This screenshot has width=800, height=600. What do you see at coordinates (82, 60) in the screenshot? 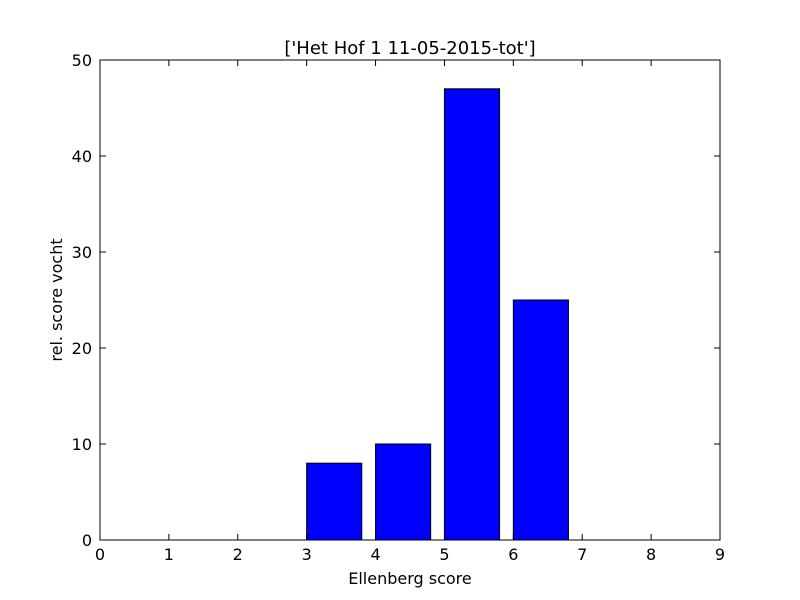
I see `y-tick-label: 50` at bounding box center [82, 60].